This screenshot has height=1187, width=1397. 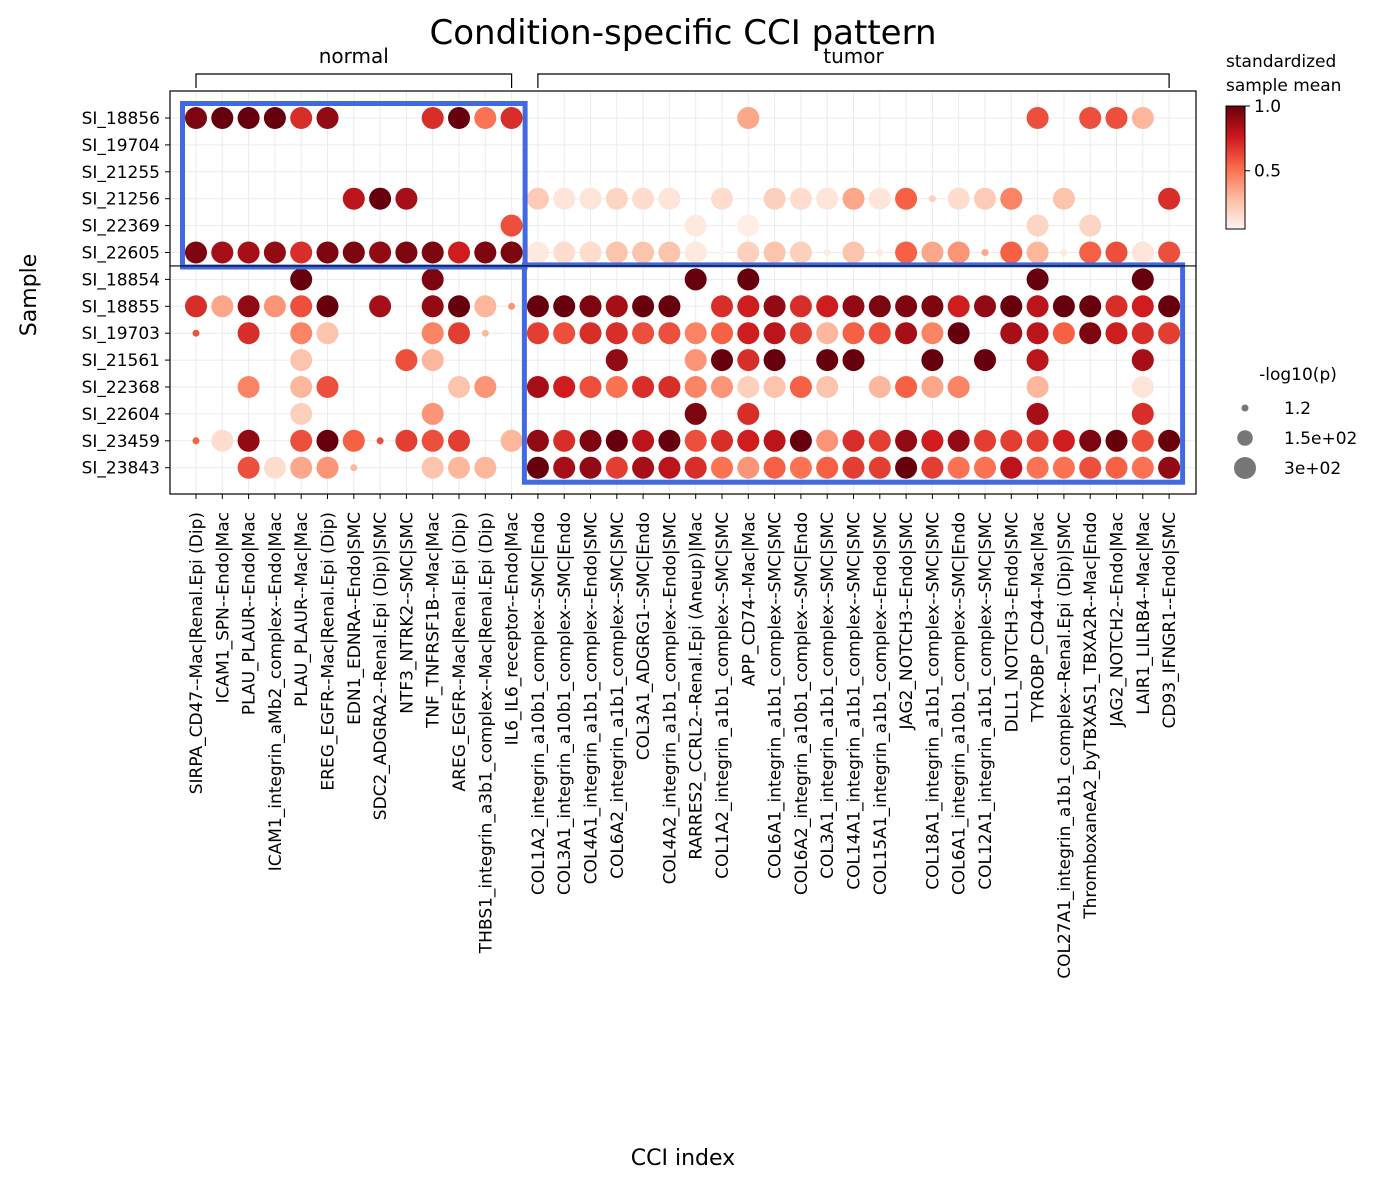 What do you see at coordinates (670, 698) in the screenshot?
I see `x-tick-label: COL4A2_integrin_a1b1_complex--Endo|SMC` at bounding box center [670, 698].